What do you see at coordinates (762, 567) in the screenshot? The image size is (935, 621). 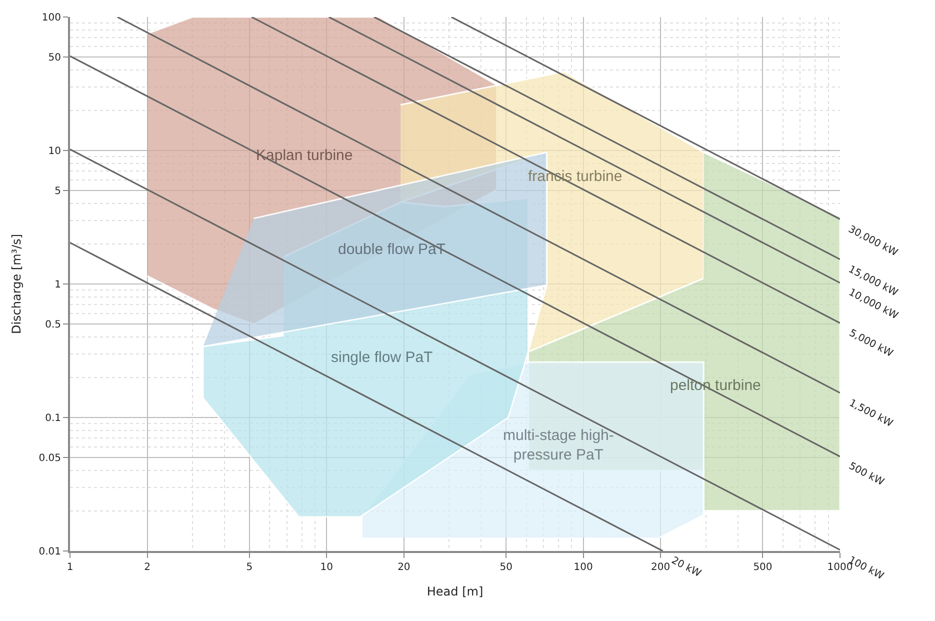 I see `x-tick-label: 500` at bounding box center [762, 567].